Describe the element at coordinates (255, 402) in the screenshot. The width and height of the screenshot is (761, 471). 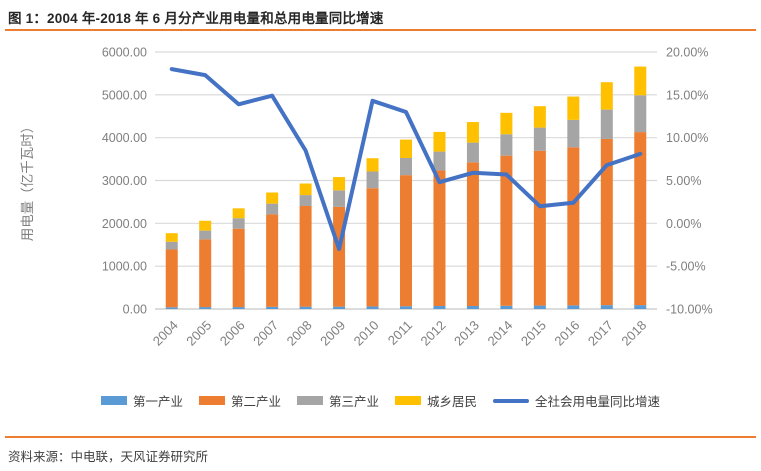
I see `legend-label: 第二产业` at that location.